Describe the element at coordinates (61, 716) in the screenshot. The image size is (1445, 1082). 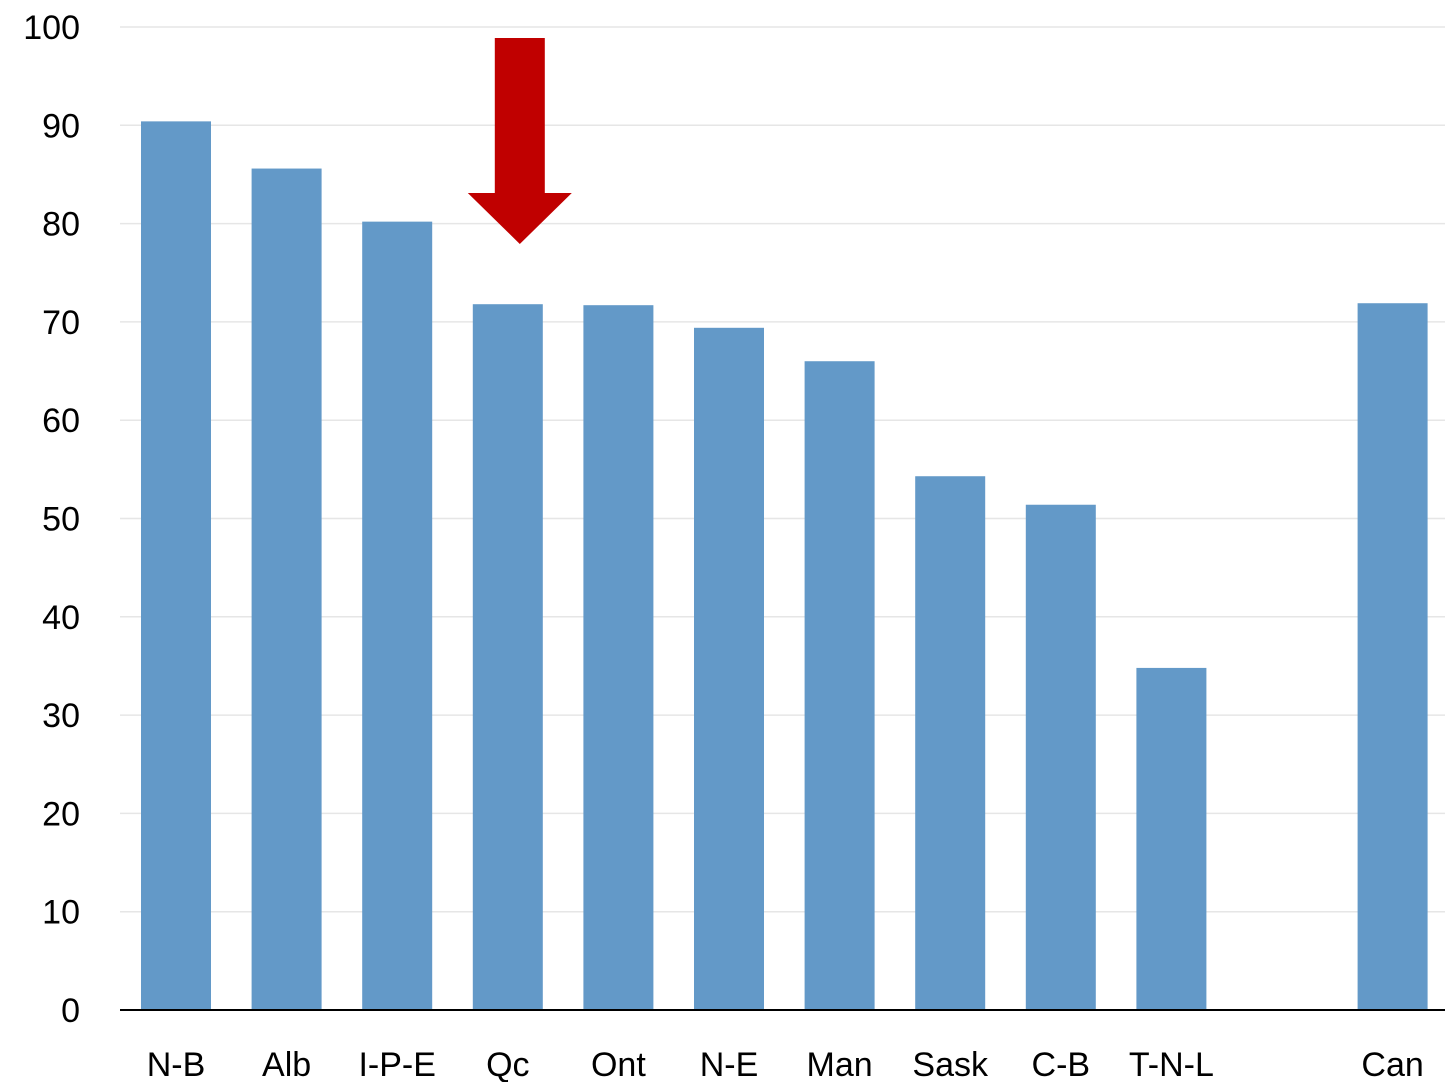
I see `y-tick-label: 30` at that location.